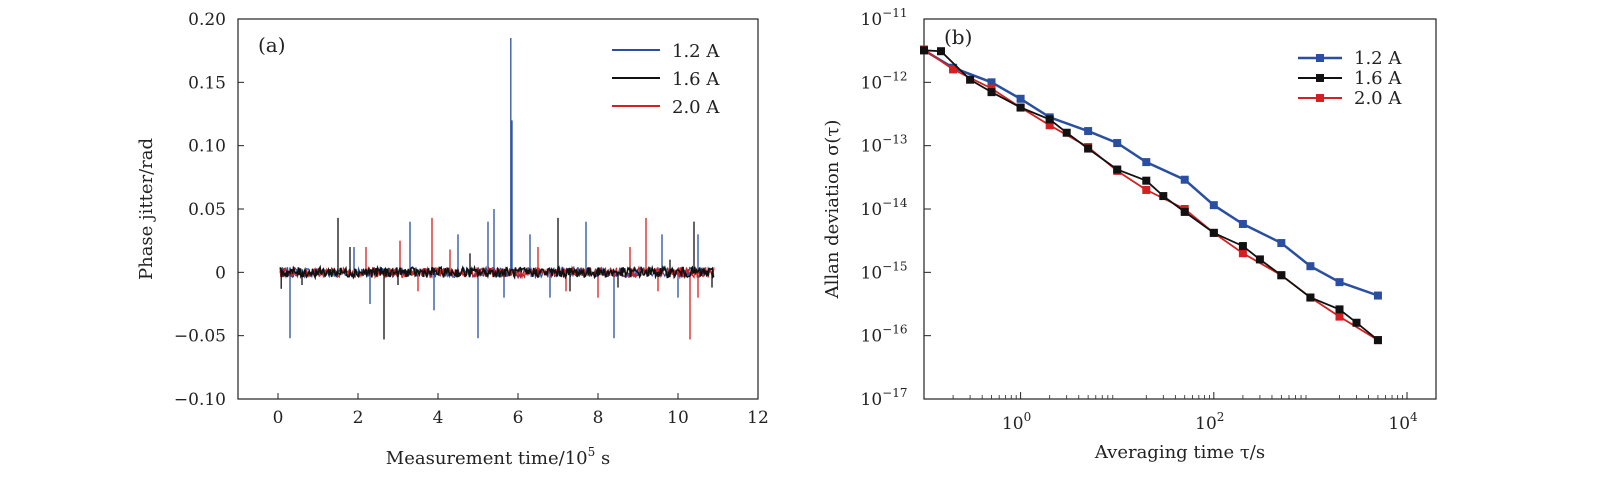 The height and width of the screenshot is (480, 1600). Describe the element at coordinates (497, 272) in the screenshot. I see `series-a-1-6-A-baseline` at that location.